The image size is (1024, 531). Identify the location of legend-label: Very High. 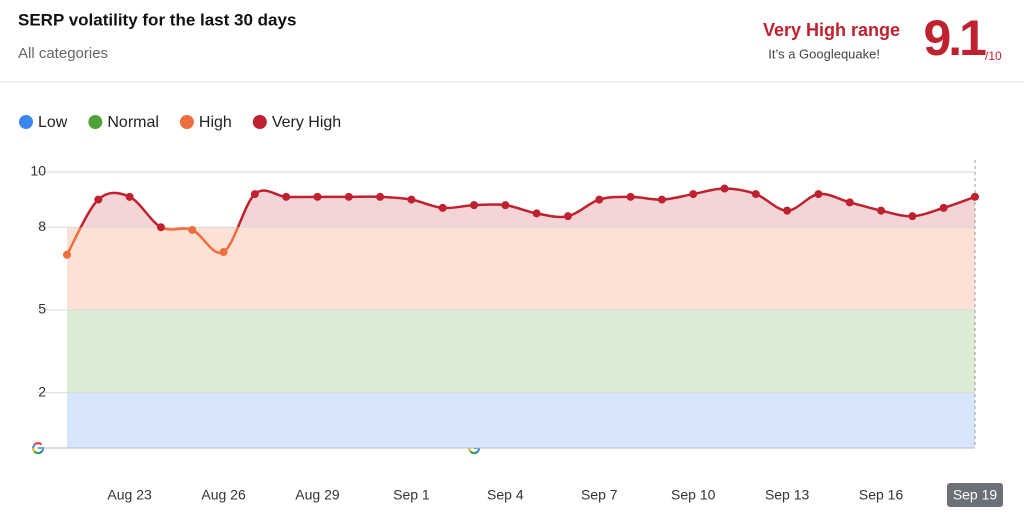
(306, 122).